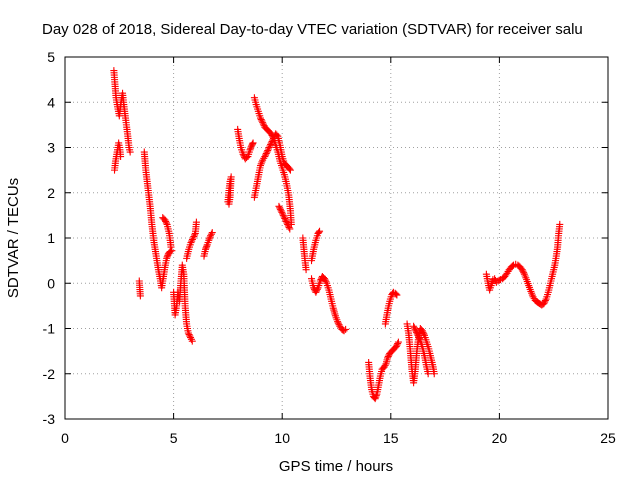 Image resolution: width=640 pixels, height=480 pixels. Describe the element at coordinates (336, 466) in the screenshot. I see `x-axis-label: GPS time / hours` at that location.